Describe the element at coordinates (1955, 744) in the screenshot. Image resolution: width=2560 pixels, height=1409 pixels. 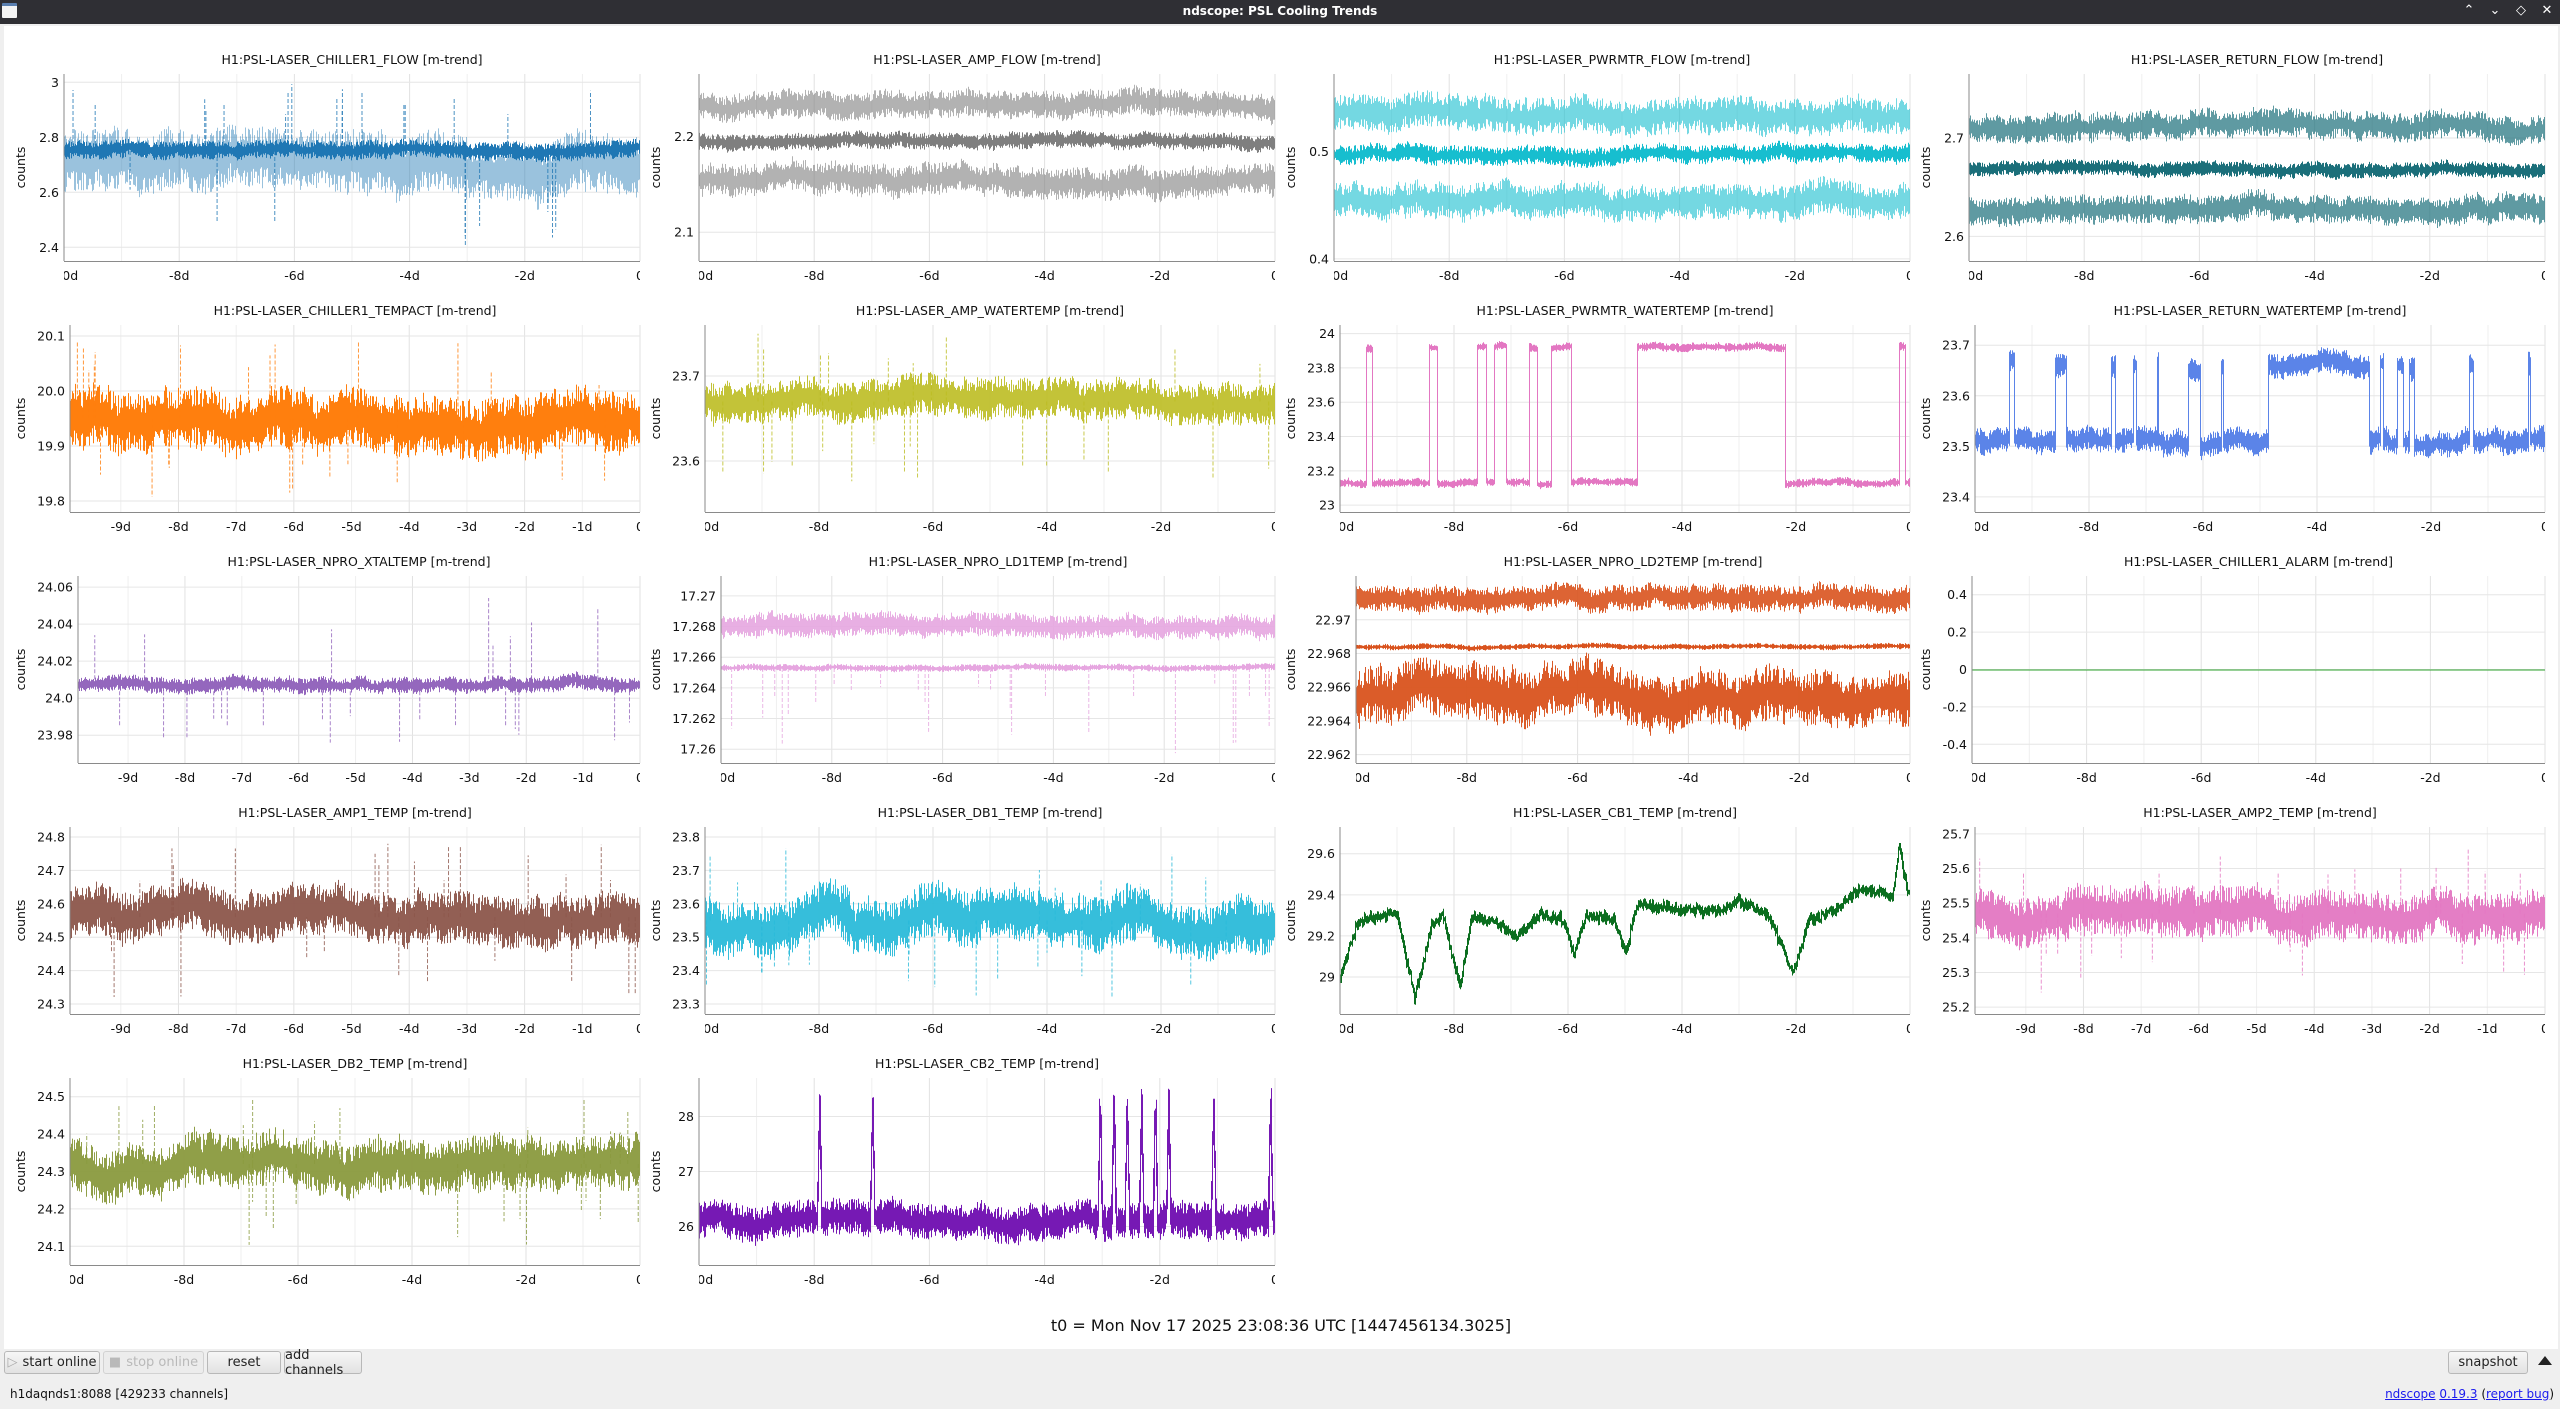
I see `y-tick-label: -0.4` at that location.